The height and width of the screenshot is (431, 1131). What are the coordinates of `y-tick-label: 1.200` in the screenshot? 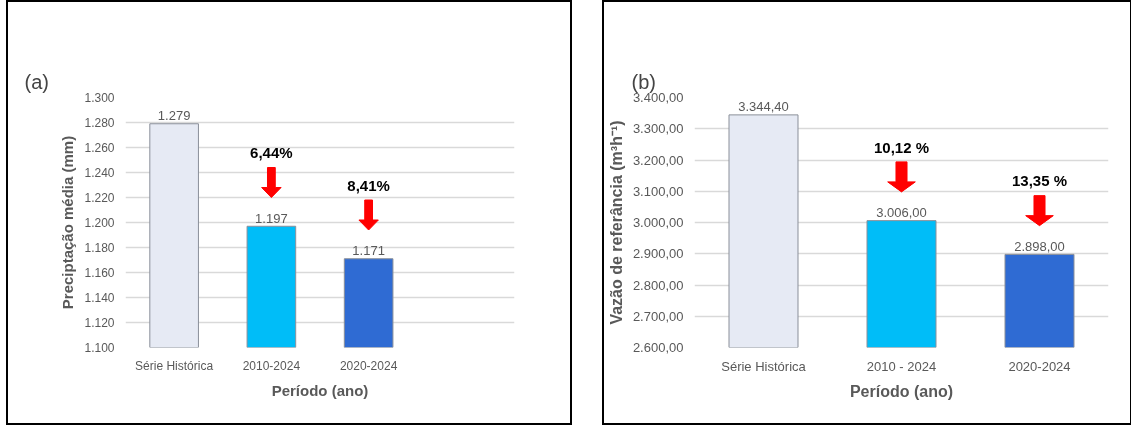 It's located at (99, 223).